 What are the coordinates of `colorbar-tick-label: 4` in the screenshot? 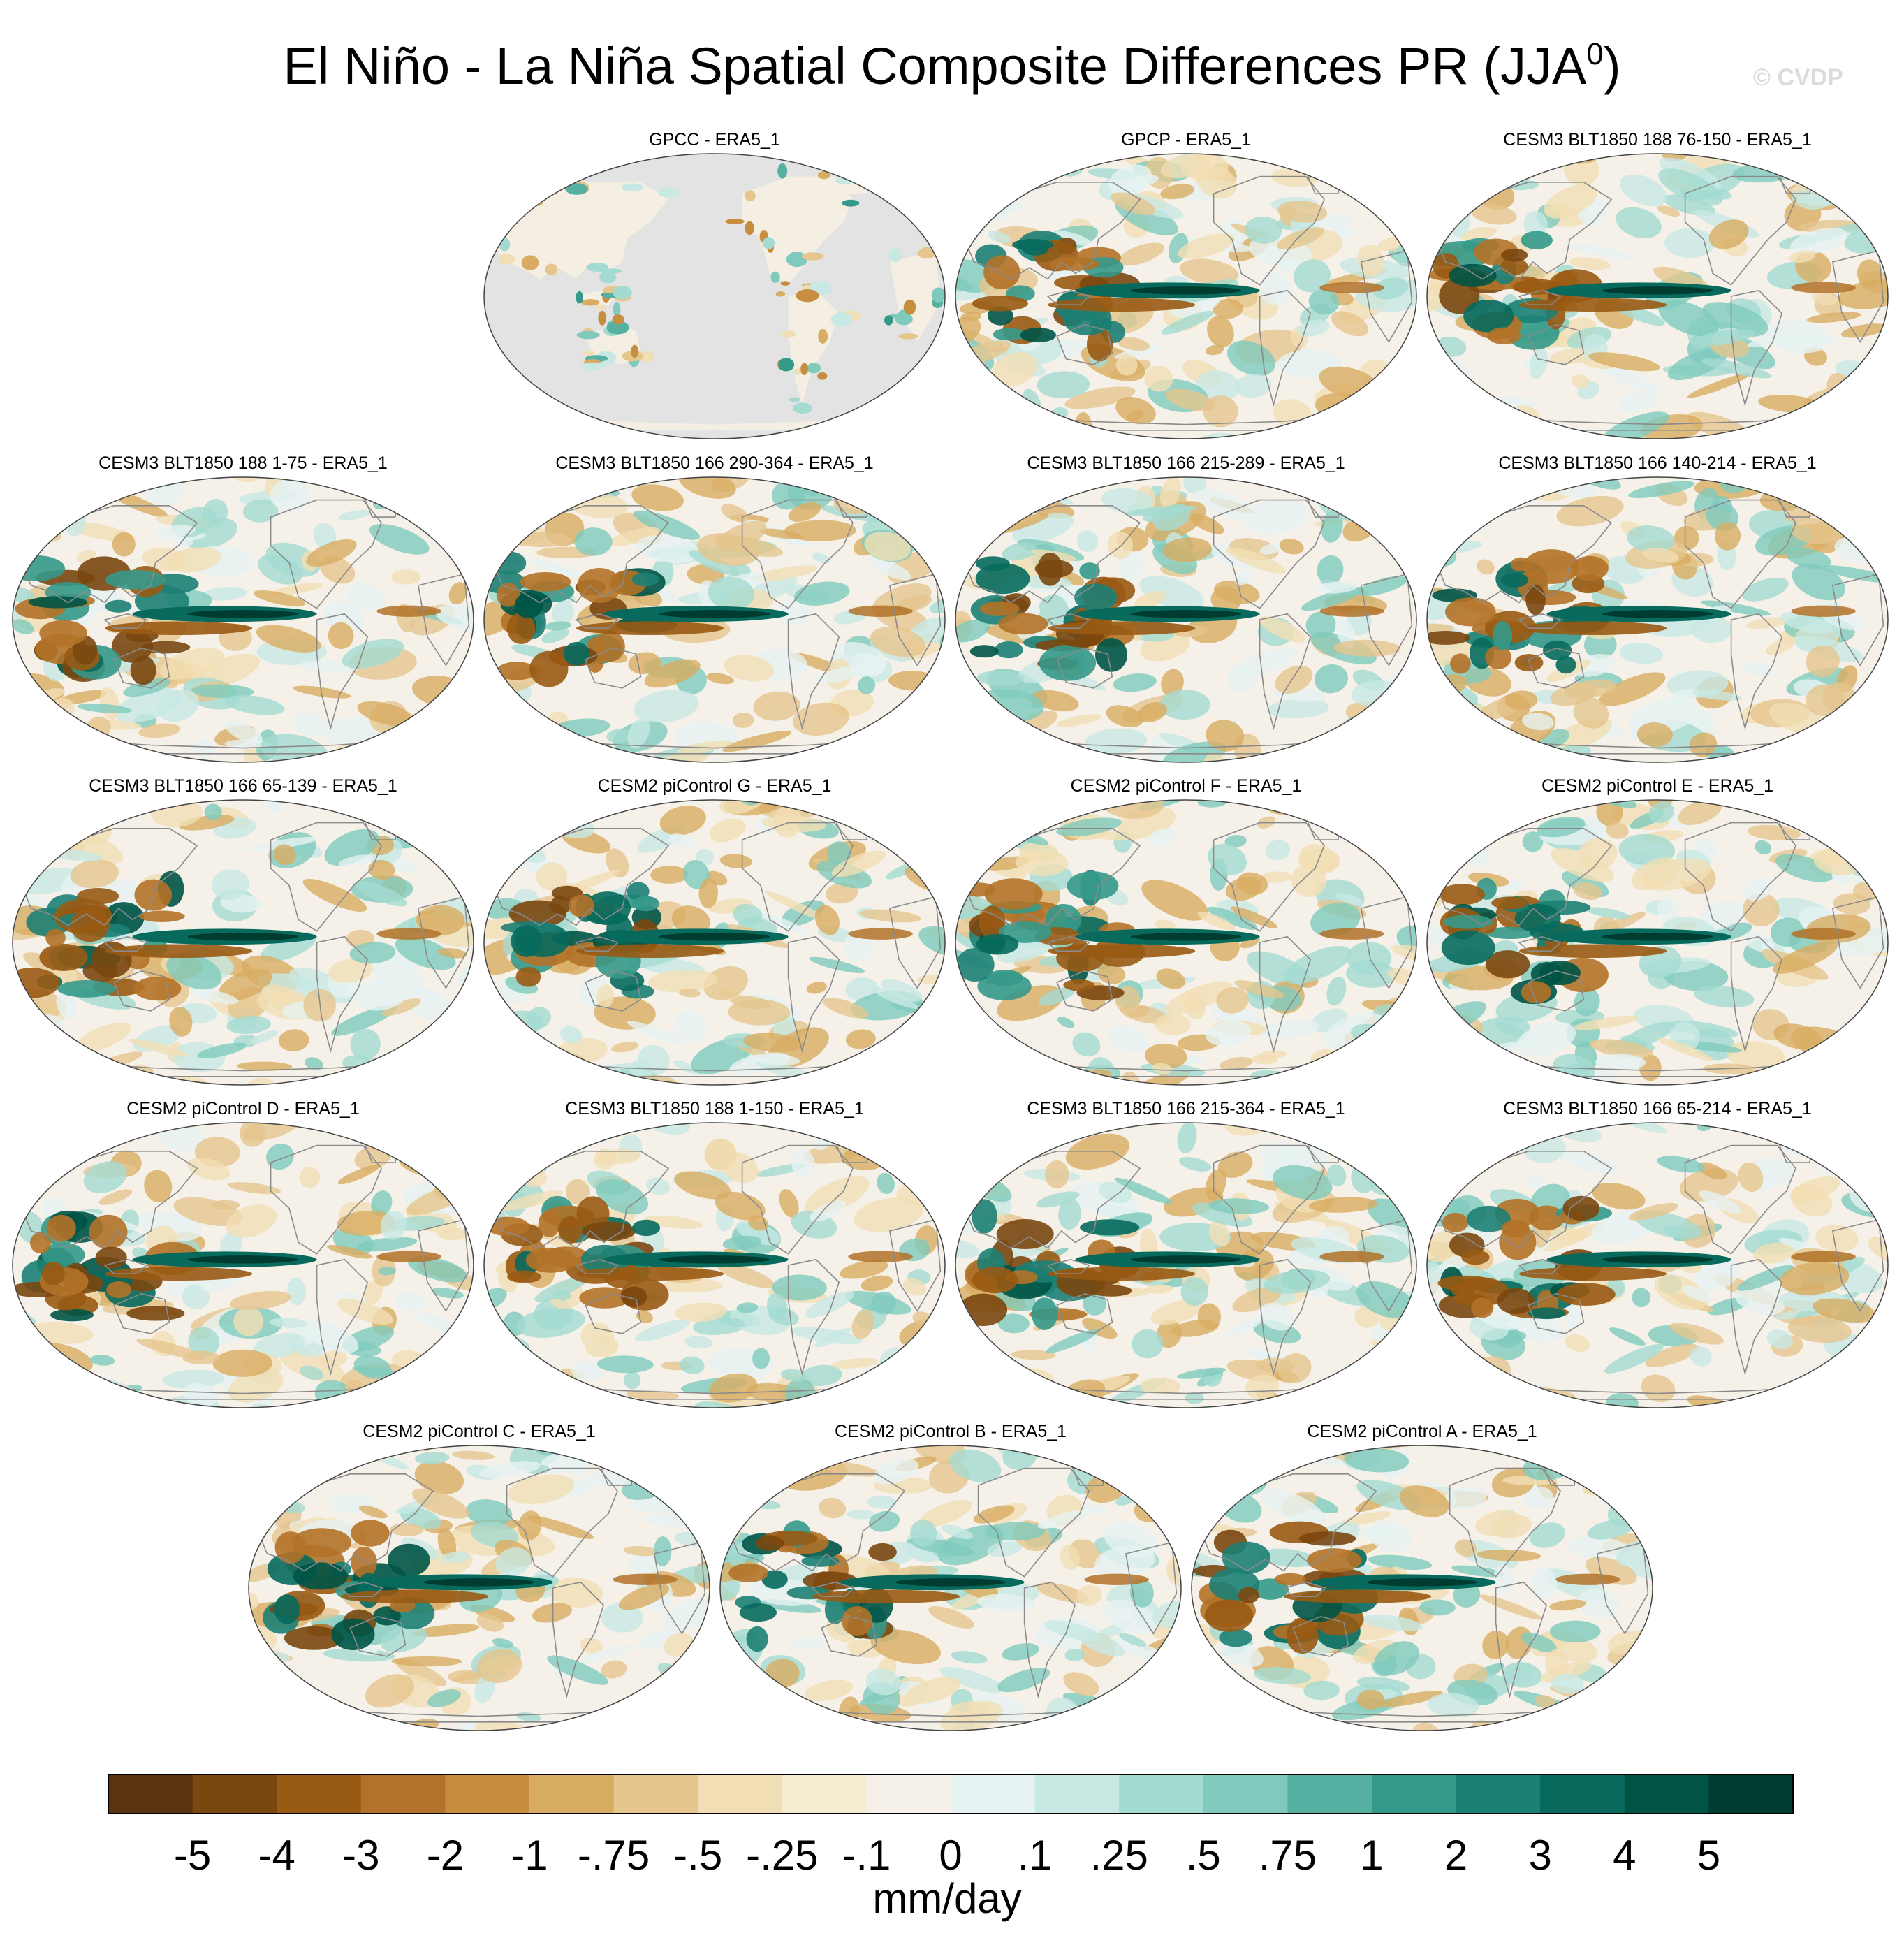 It's located at (1625, 1855).